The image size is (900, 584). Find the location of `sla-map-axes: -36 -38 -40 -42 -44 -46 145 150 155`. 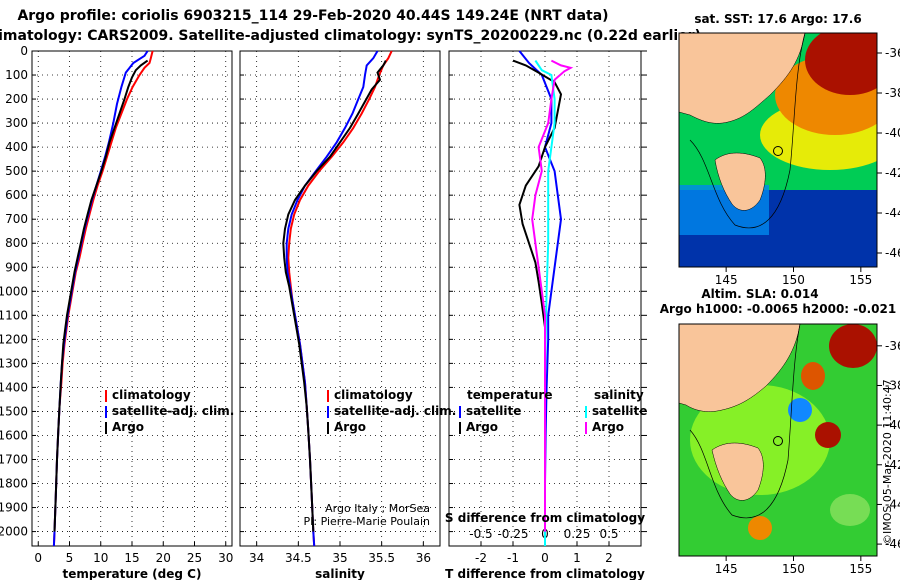

sla-map-axes: -36 -38 -40 -42 -44 -46 145 150 155 is located at coordinates (807, 457).